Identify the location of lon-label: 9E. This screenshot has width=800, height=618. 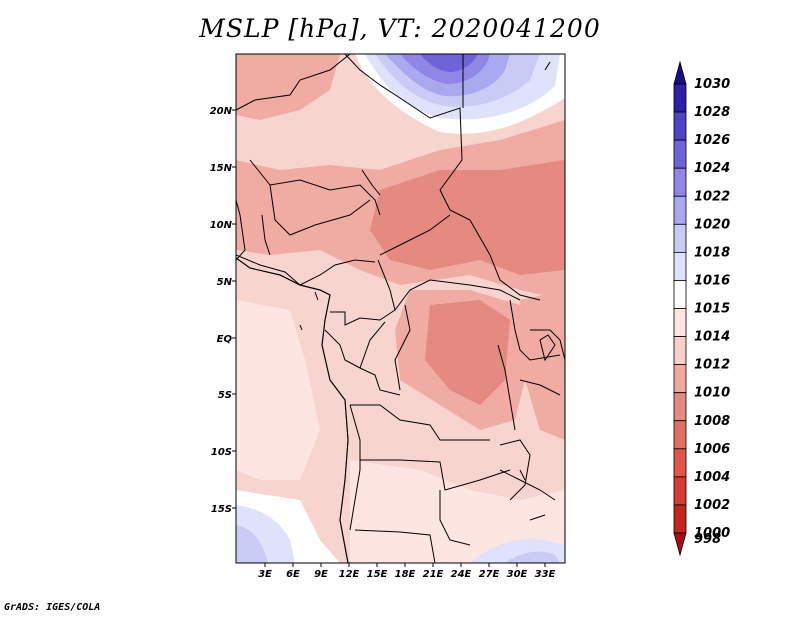
(321, 574).